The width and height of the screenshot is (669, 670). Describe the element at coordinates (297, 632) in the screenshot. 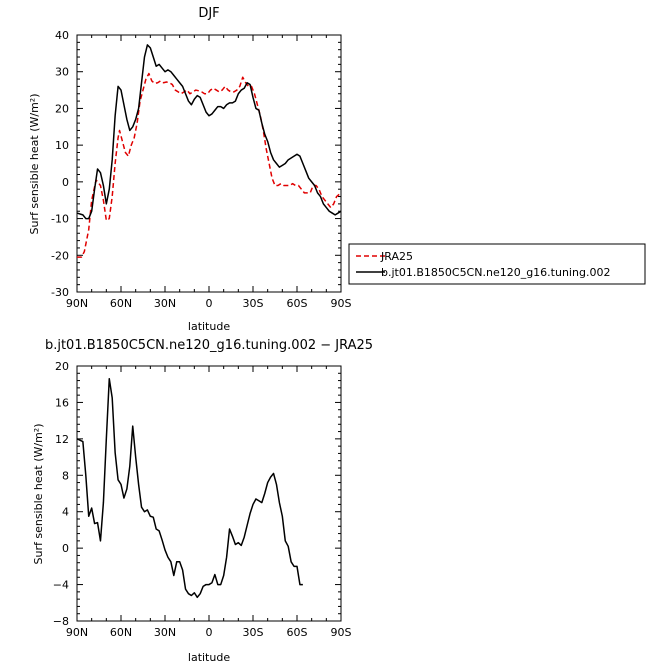

I see `chart-bottom-x-tick-label: 60S` at that location.